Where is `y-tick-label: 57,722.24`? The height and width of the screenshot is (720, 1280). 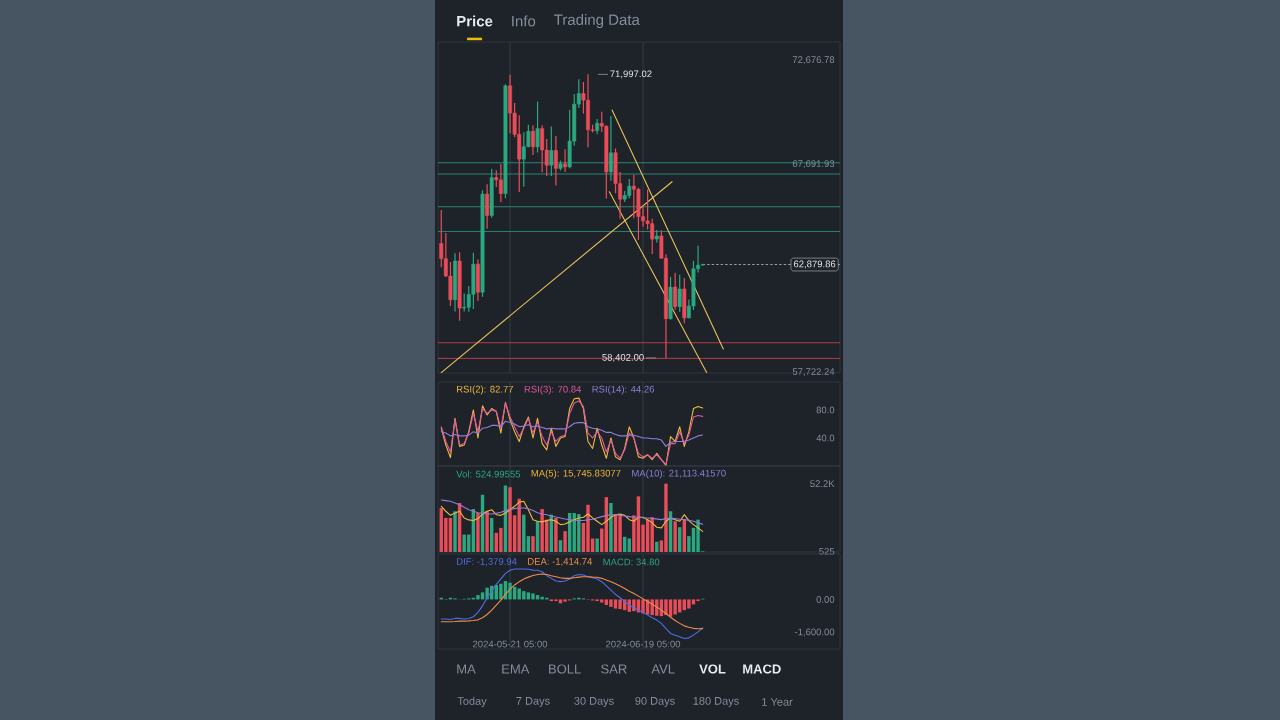
y-tick-label: 57,722.24 is located at coordinates (813, 372).